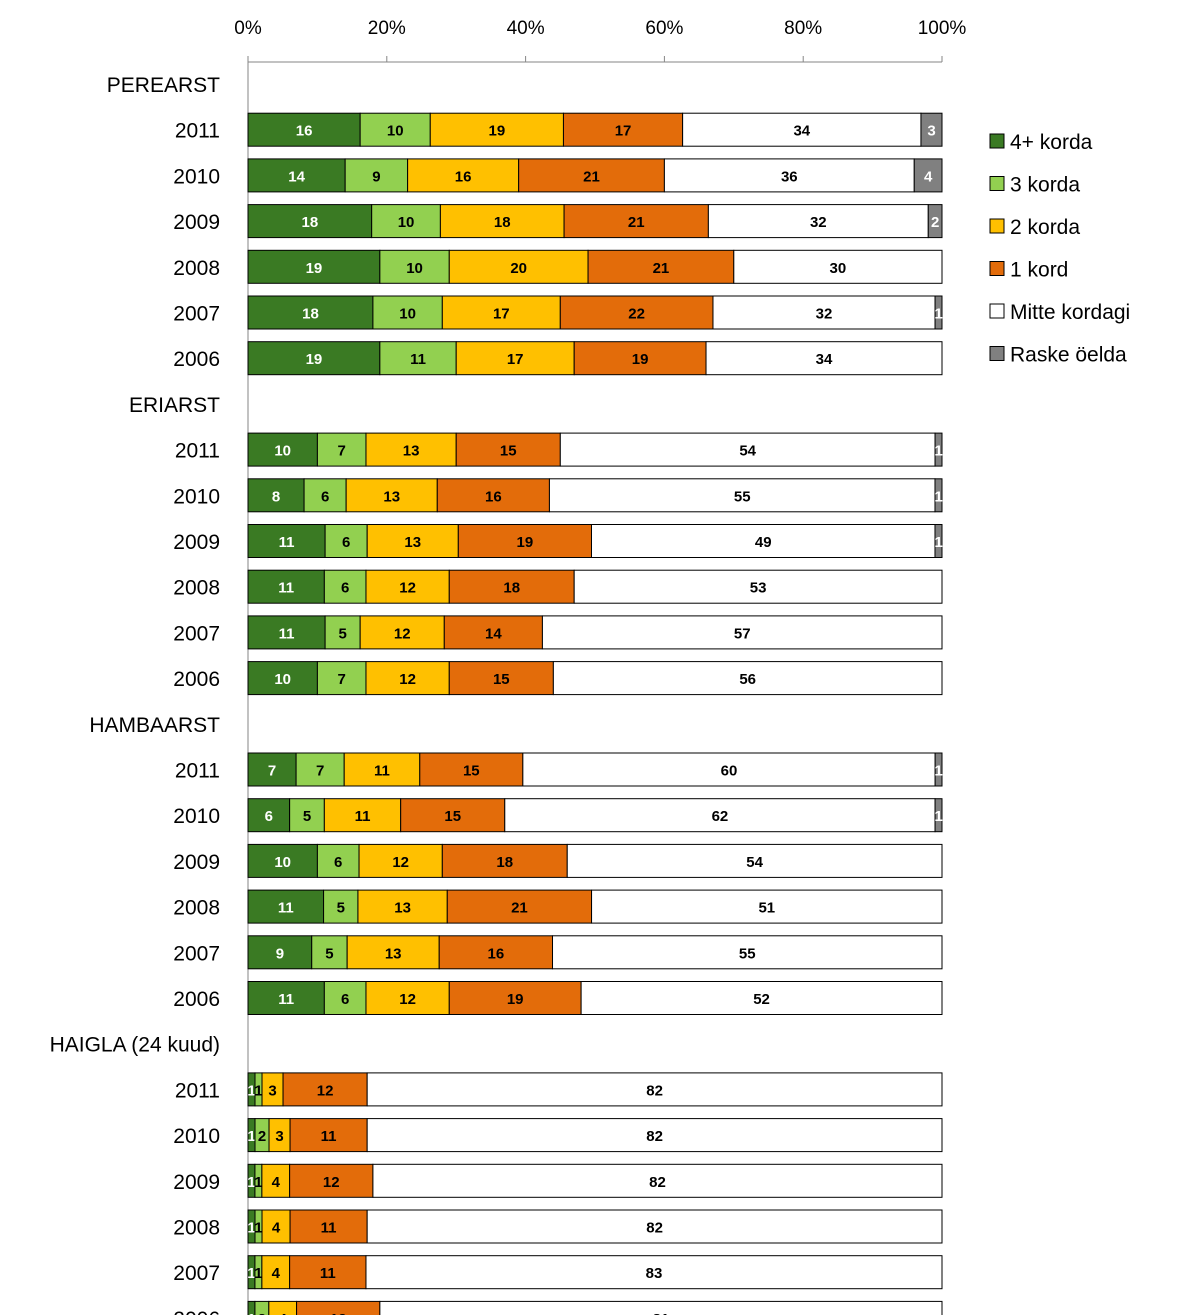 The image size is (1179, 1315). I want to click on group-label: PEREARST, so click(163, 85).